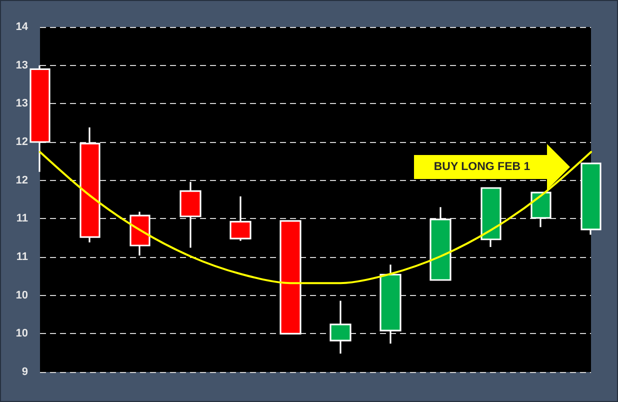  Describe the element at coordinates (22, 27) in the screenshot. I see `y-tick-label: 14` at that location.